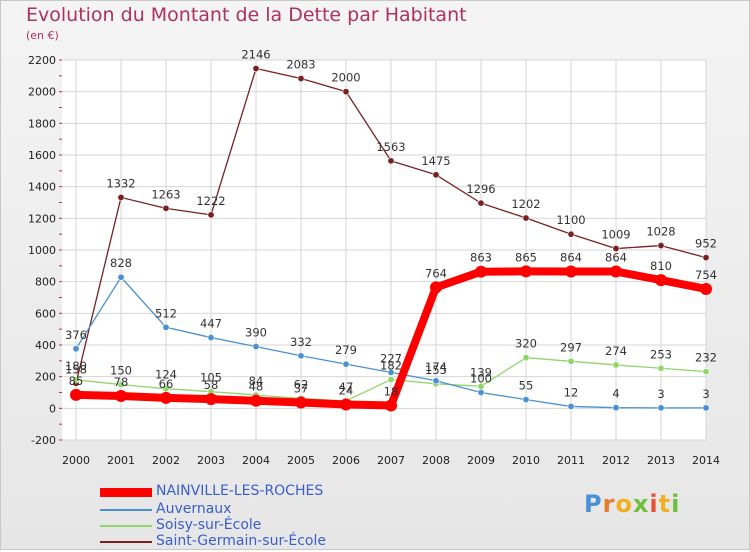 The image size is (750, 552). What do you see at coordinates (42, 123) in the screenshot?
I see `y-tick-label: 1800` at bounding box center [42, 123].